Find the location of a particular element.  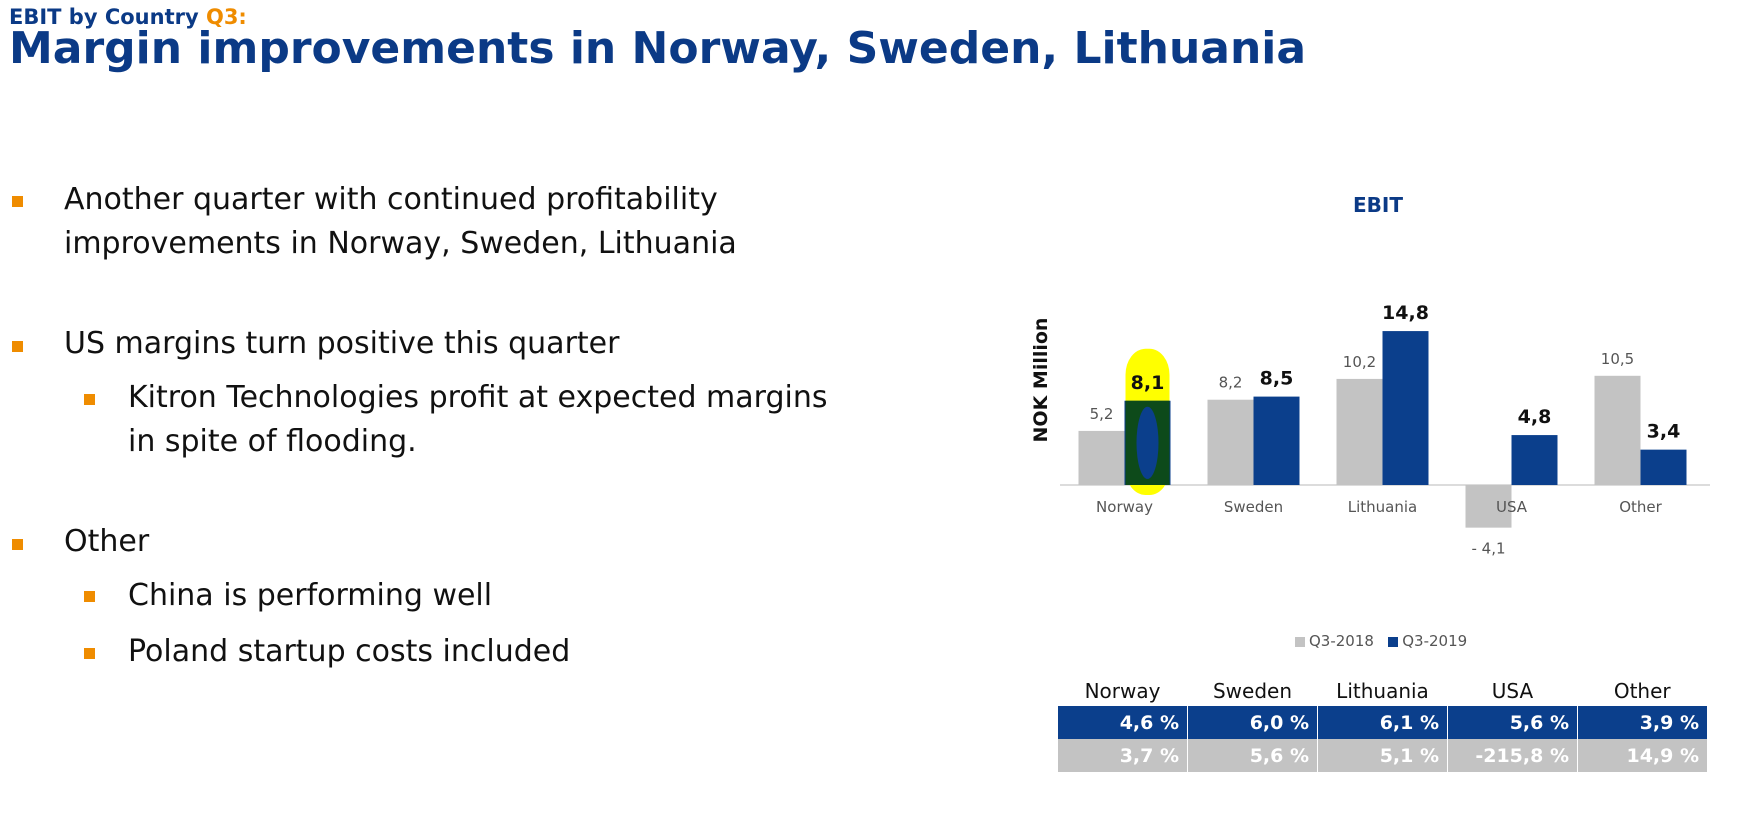

margin-row-q3-2018: 3,7 % 5,6 % 5,1 % -215,8 % 14,9 % is located at coordinates (1382, 755).